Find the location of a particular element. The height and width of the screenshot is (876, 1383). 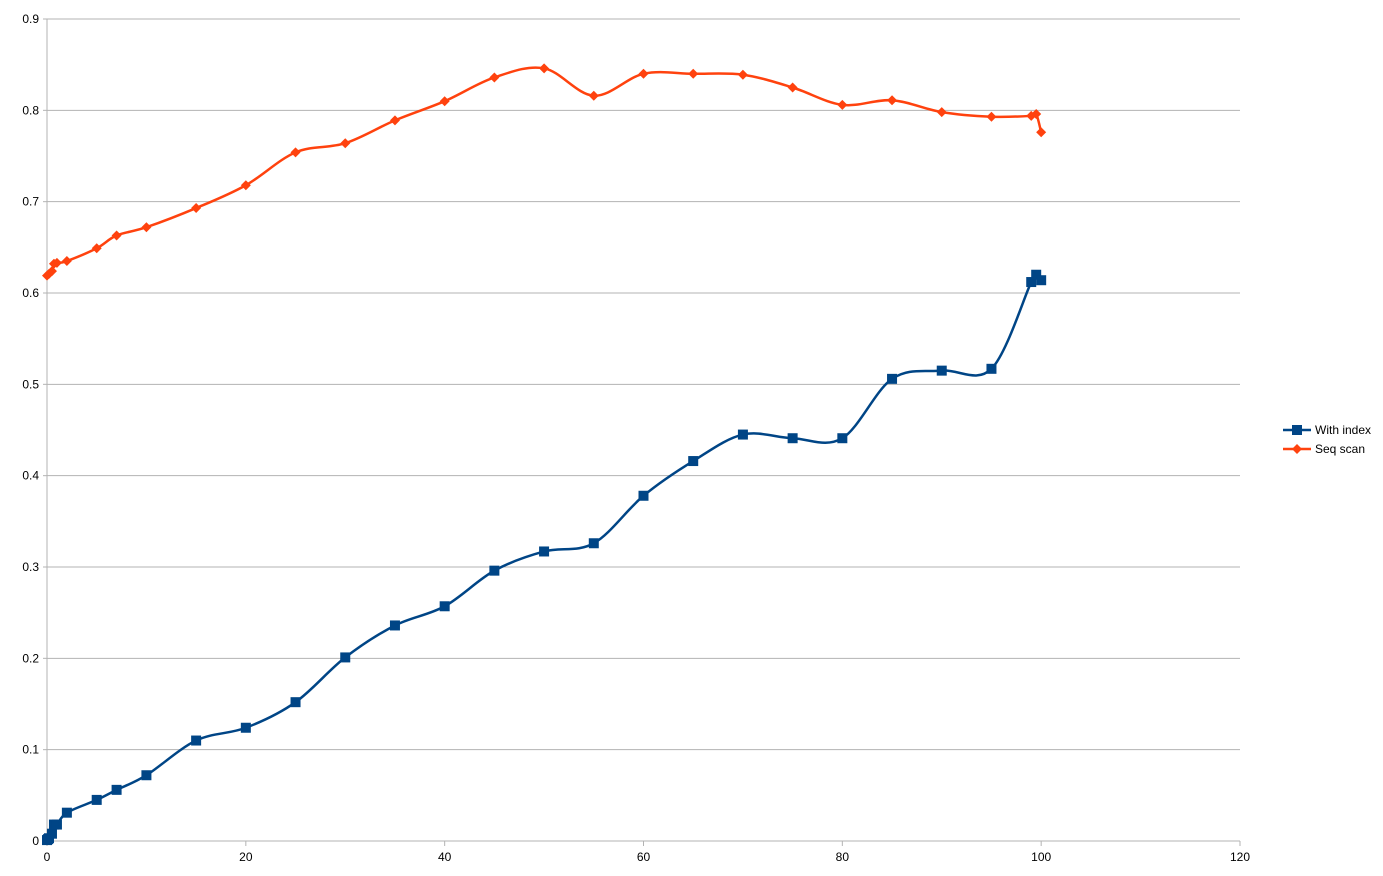

legend-item-with-index: With index is located at coordinates (1327, 430).